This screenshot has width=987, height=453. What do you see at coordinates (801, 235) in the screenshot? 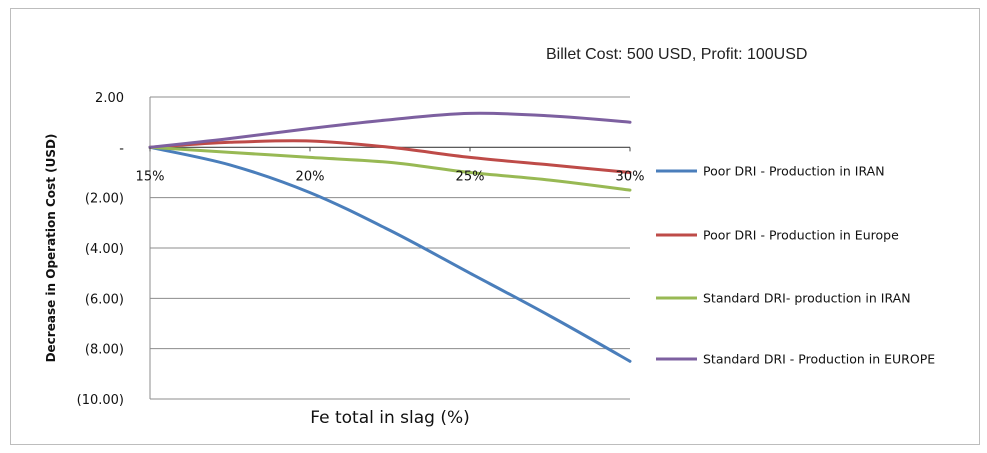
I see `legend-label: Poor DRI - Production in Europe` at bounding box center [801, 235].